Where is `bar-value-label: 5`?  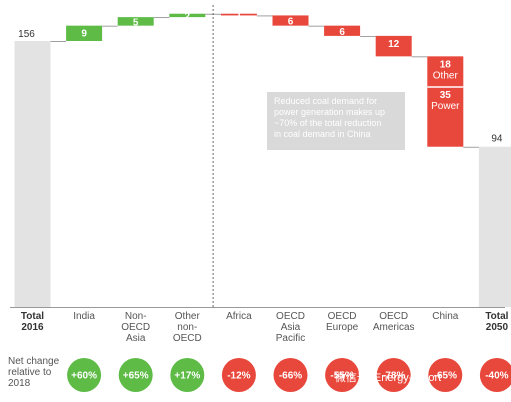
bar-value-label: 5 is located at coordinates (136, 22).